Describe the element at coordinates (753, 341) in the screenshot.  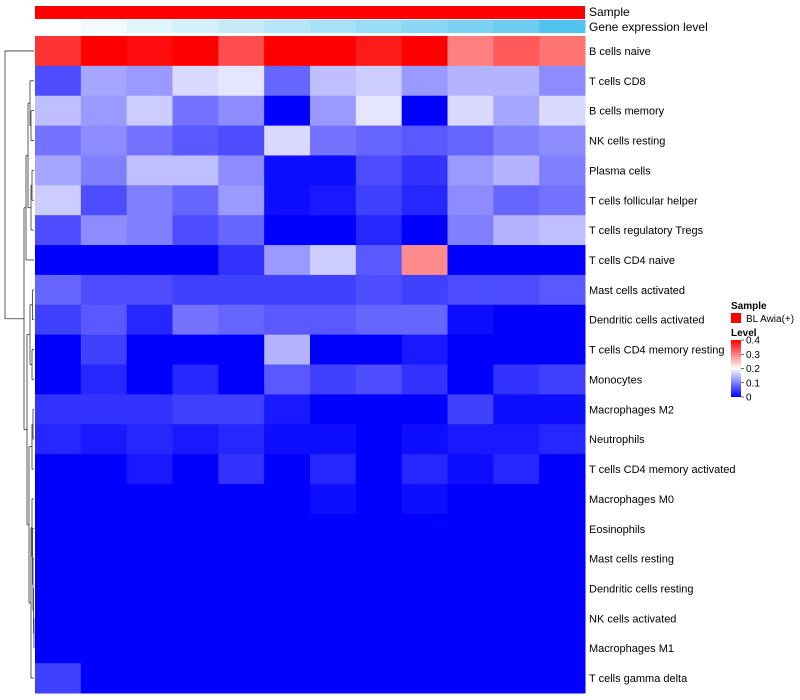
I see `legend-tick-label: 0.4` at that location.